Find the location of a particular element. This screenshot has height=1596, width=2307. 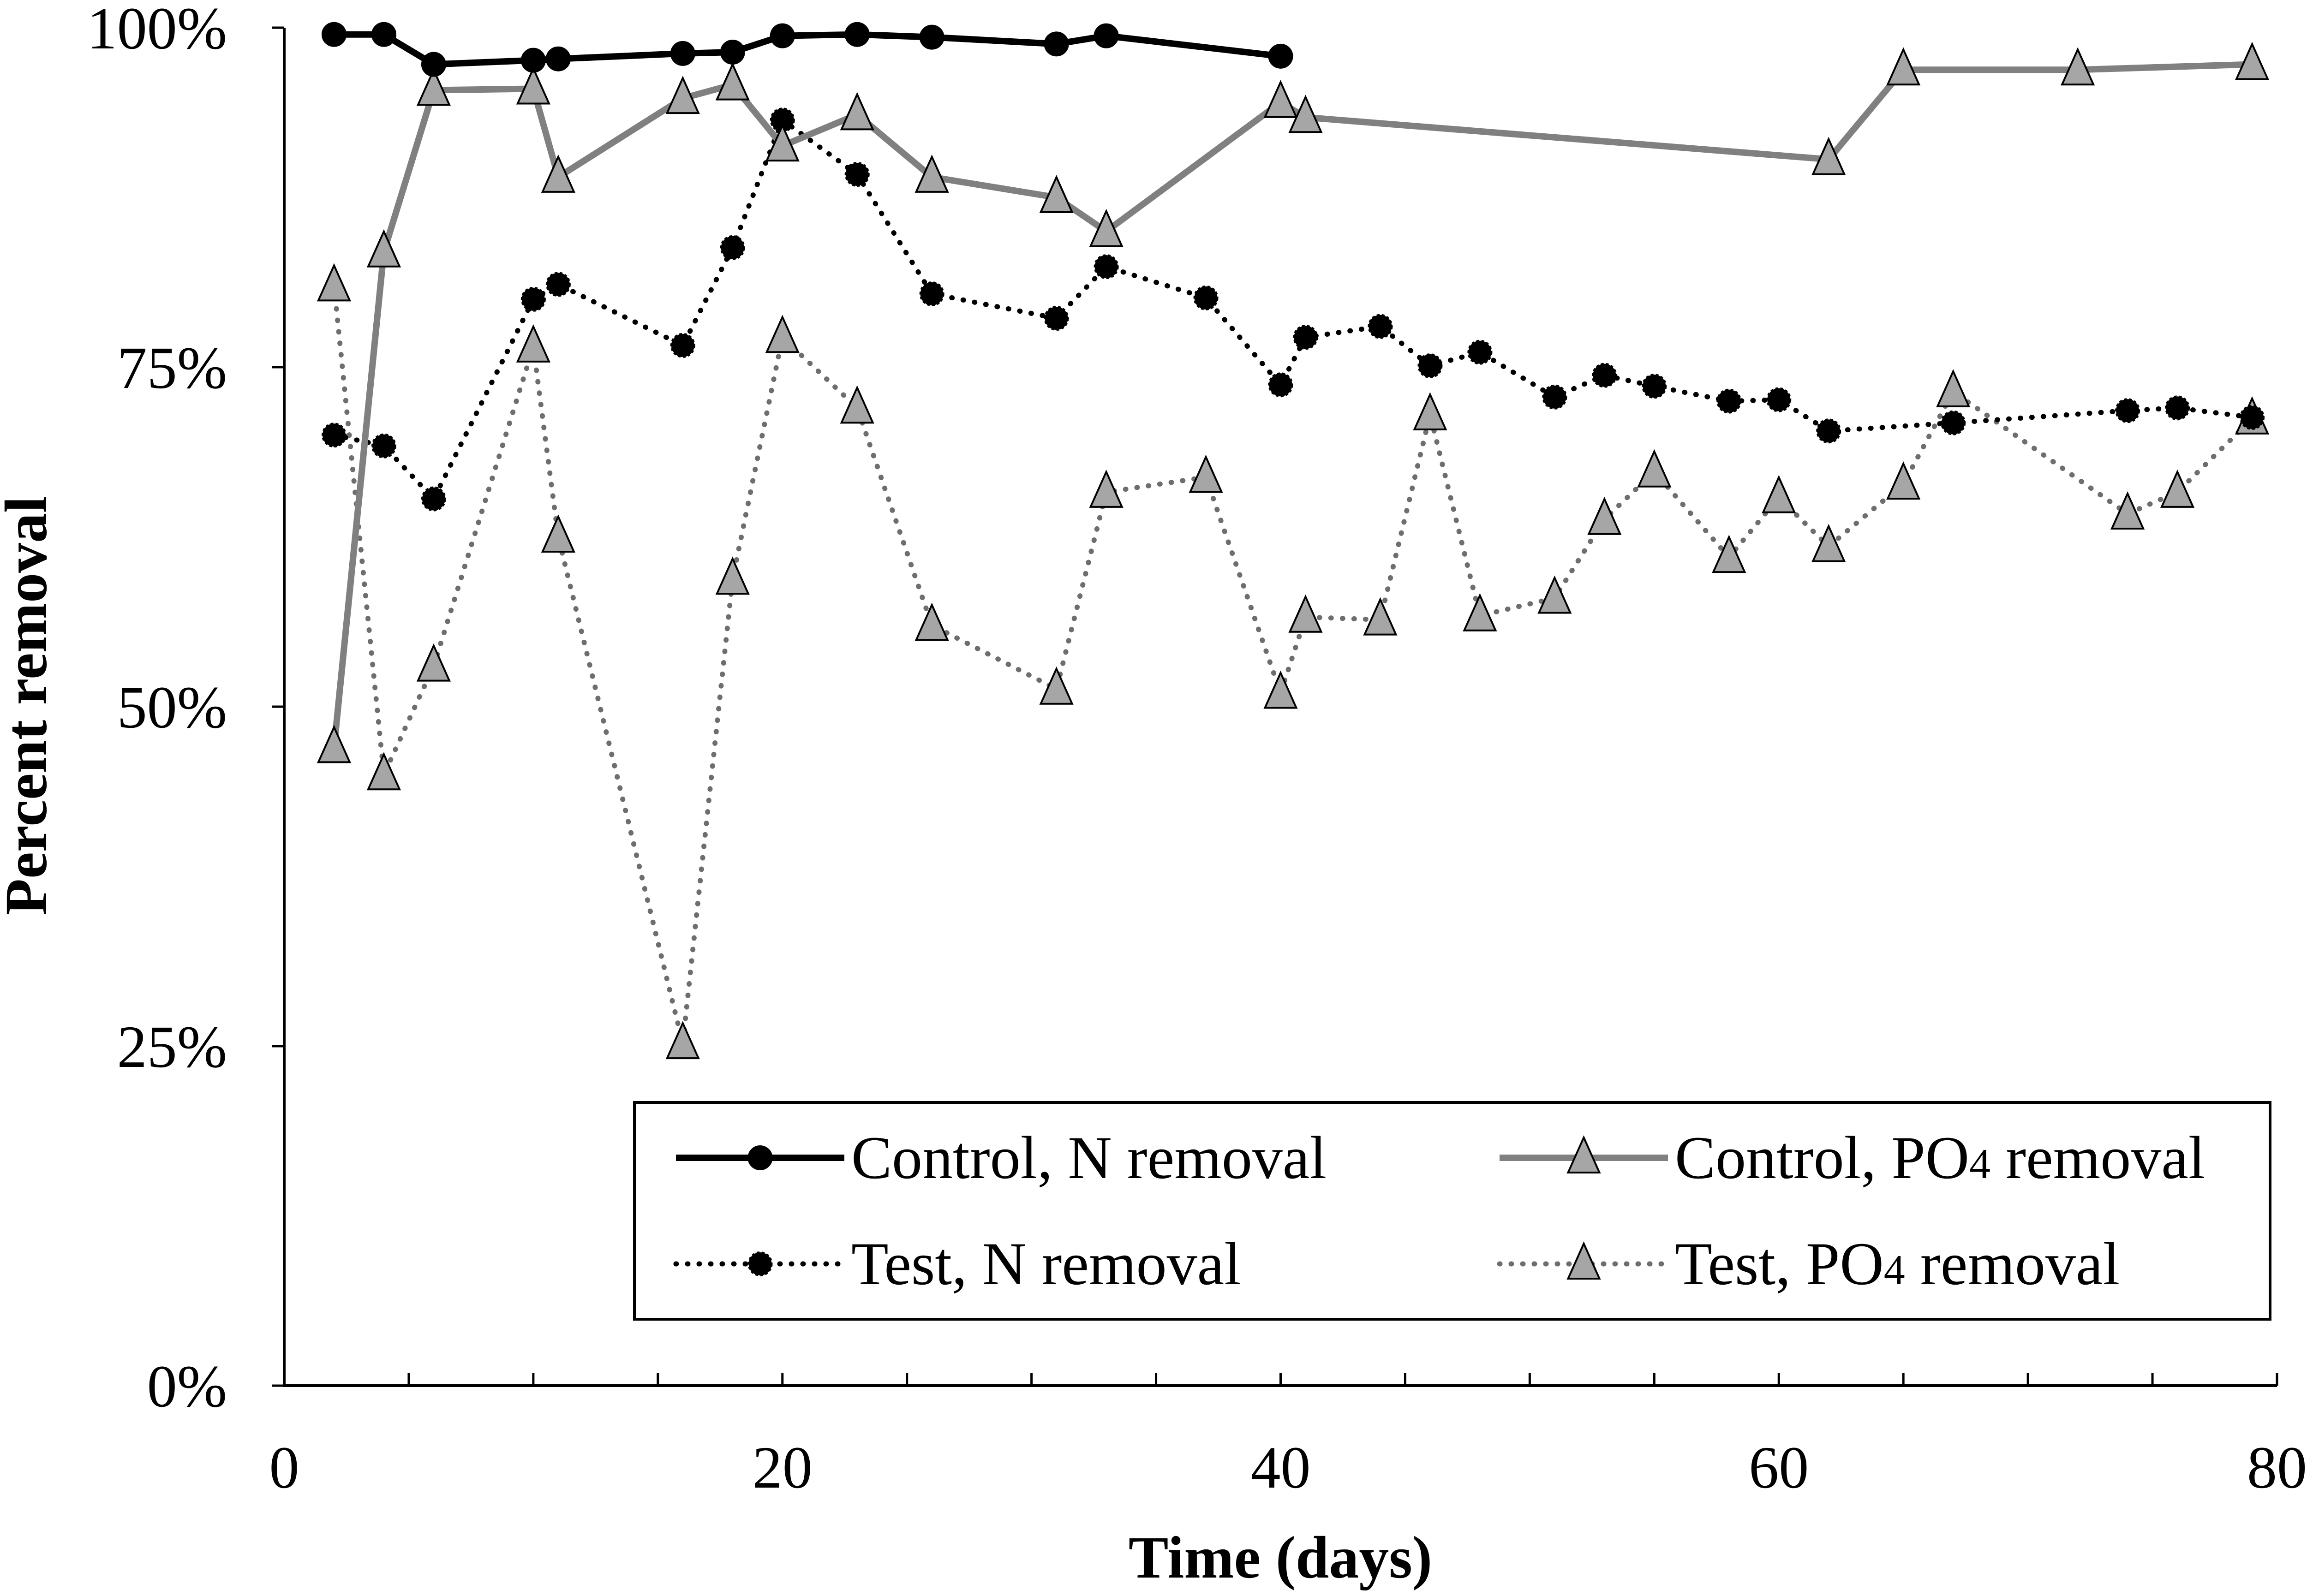

y-tick-label: 50% is located at coordinates (172, 707).